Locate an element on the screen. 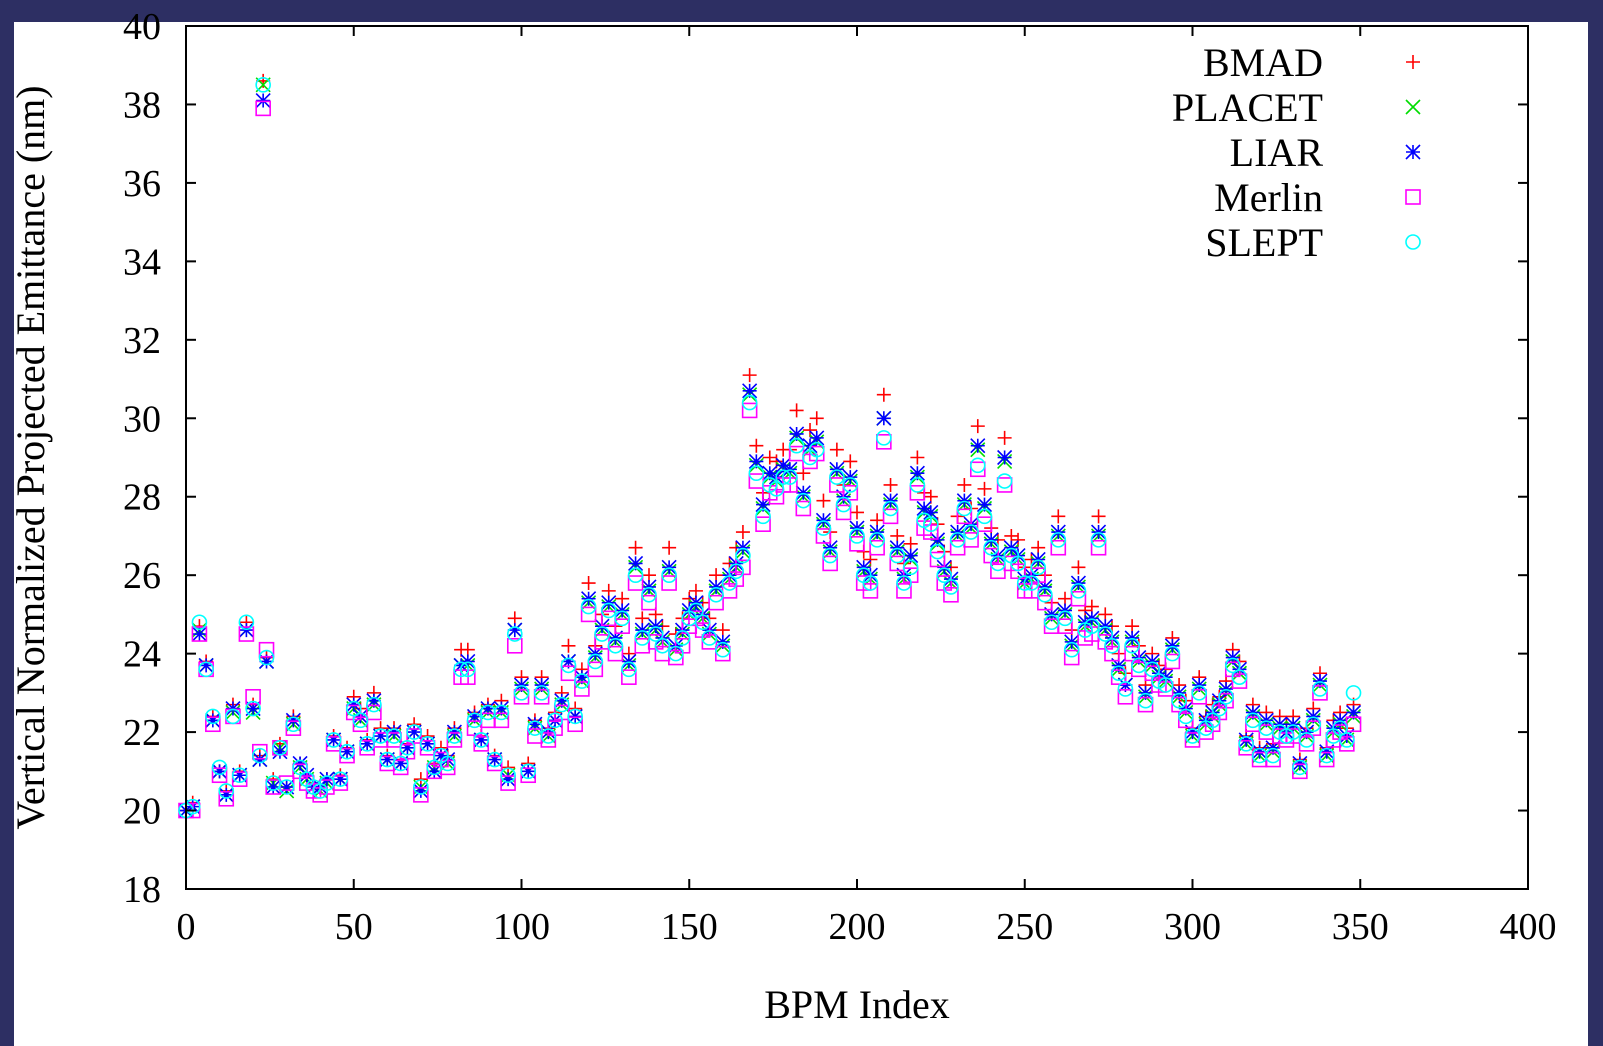 The height and width of the screenshot is (1046, 1603). y-tick-label: 34 is located at coordinates (142, 262).